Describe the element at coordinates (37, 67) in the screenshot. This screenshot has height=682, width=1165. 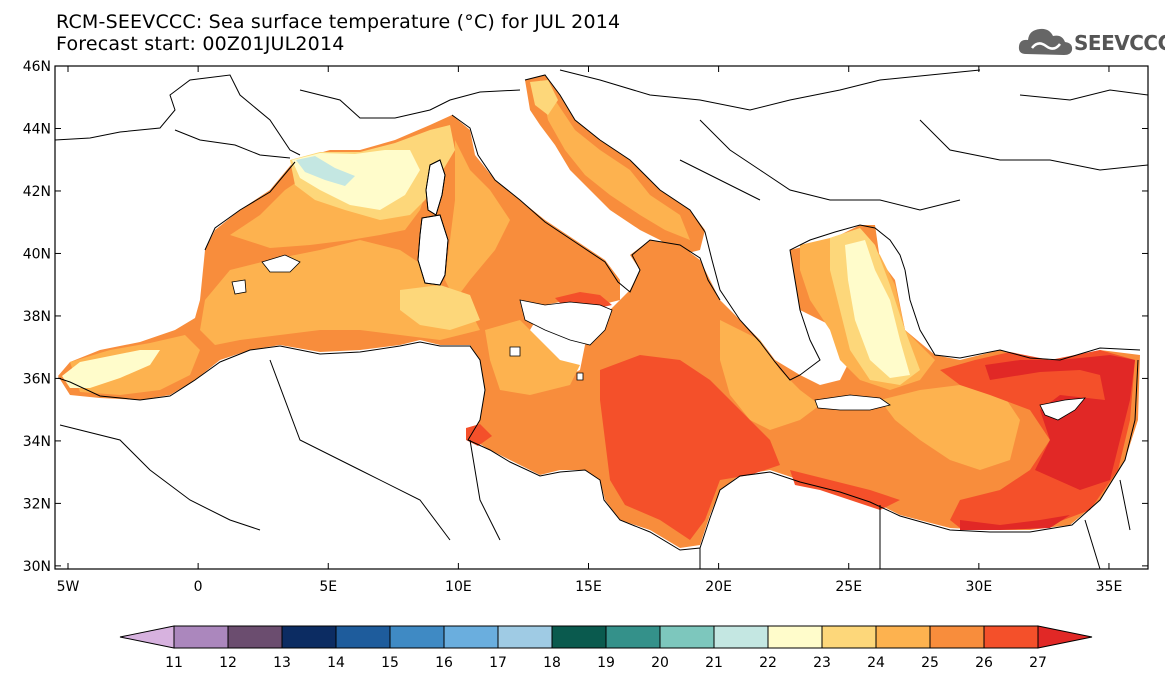
I see `lat-tick-label: 46N` at that location.